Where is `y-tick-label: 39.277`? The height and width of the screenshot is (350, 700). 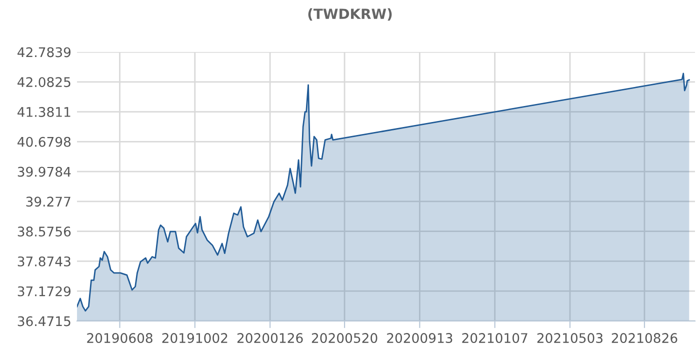 y-tick-label: 39.277 is located at coordinates (48, 201).